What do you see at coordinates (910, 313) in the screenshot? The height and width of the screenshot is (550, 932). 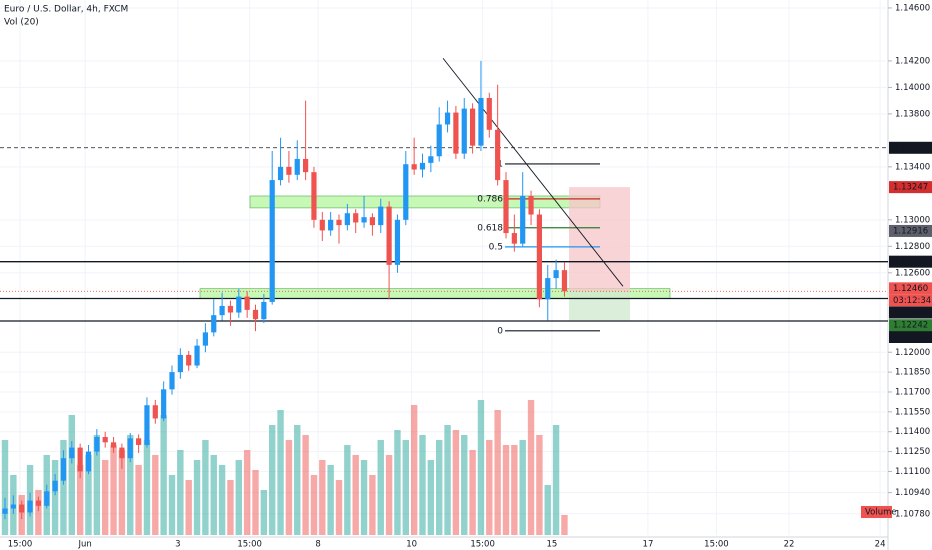 I see `price-label: 1.12406` at bounding box center [910, 313].